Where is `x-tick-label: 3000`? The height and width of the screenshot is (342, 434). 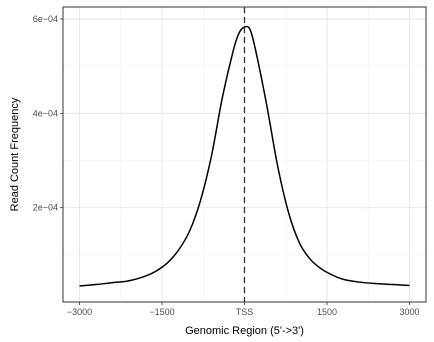
x-tick-label: 3000 is located at coordinates (409, 312).